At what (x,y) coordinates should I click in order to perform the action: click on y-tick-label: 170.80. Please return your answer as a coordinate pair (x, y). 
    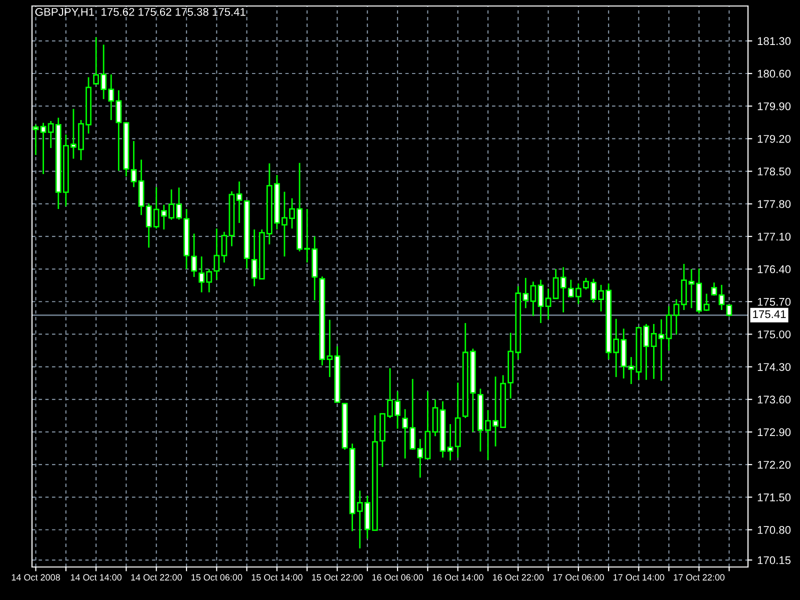
    Looking at the image, I should click on (774, 530).